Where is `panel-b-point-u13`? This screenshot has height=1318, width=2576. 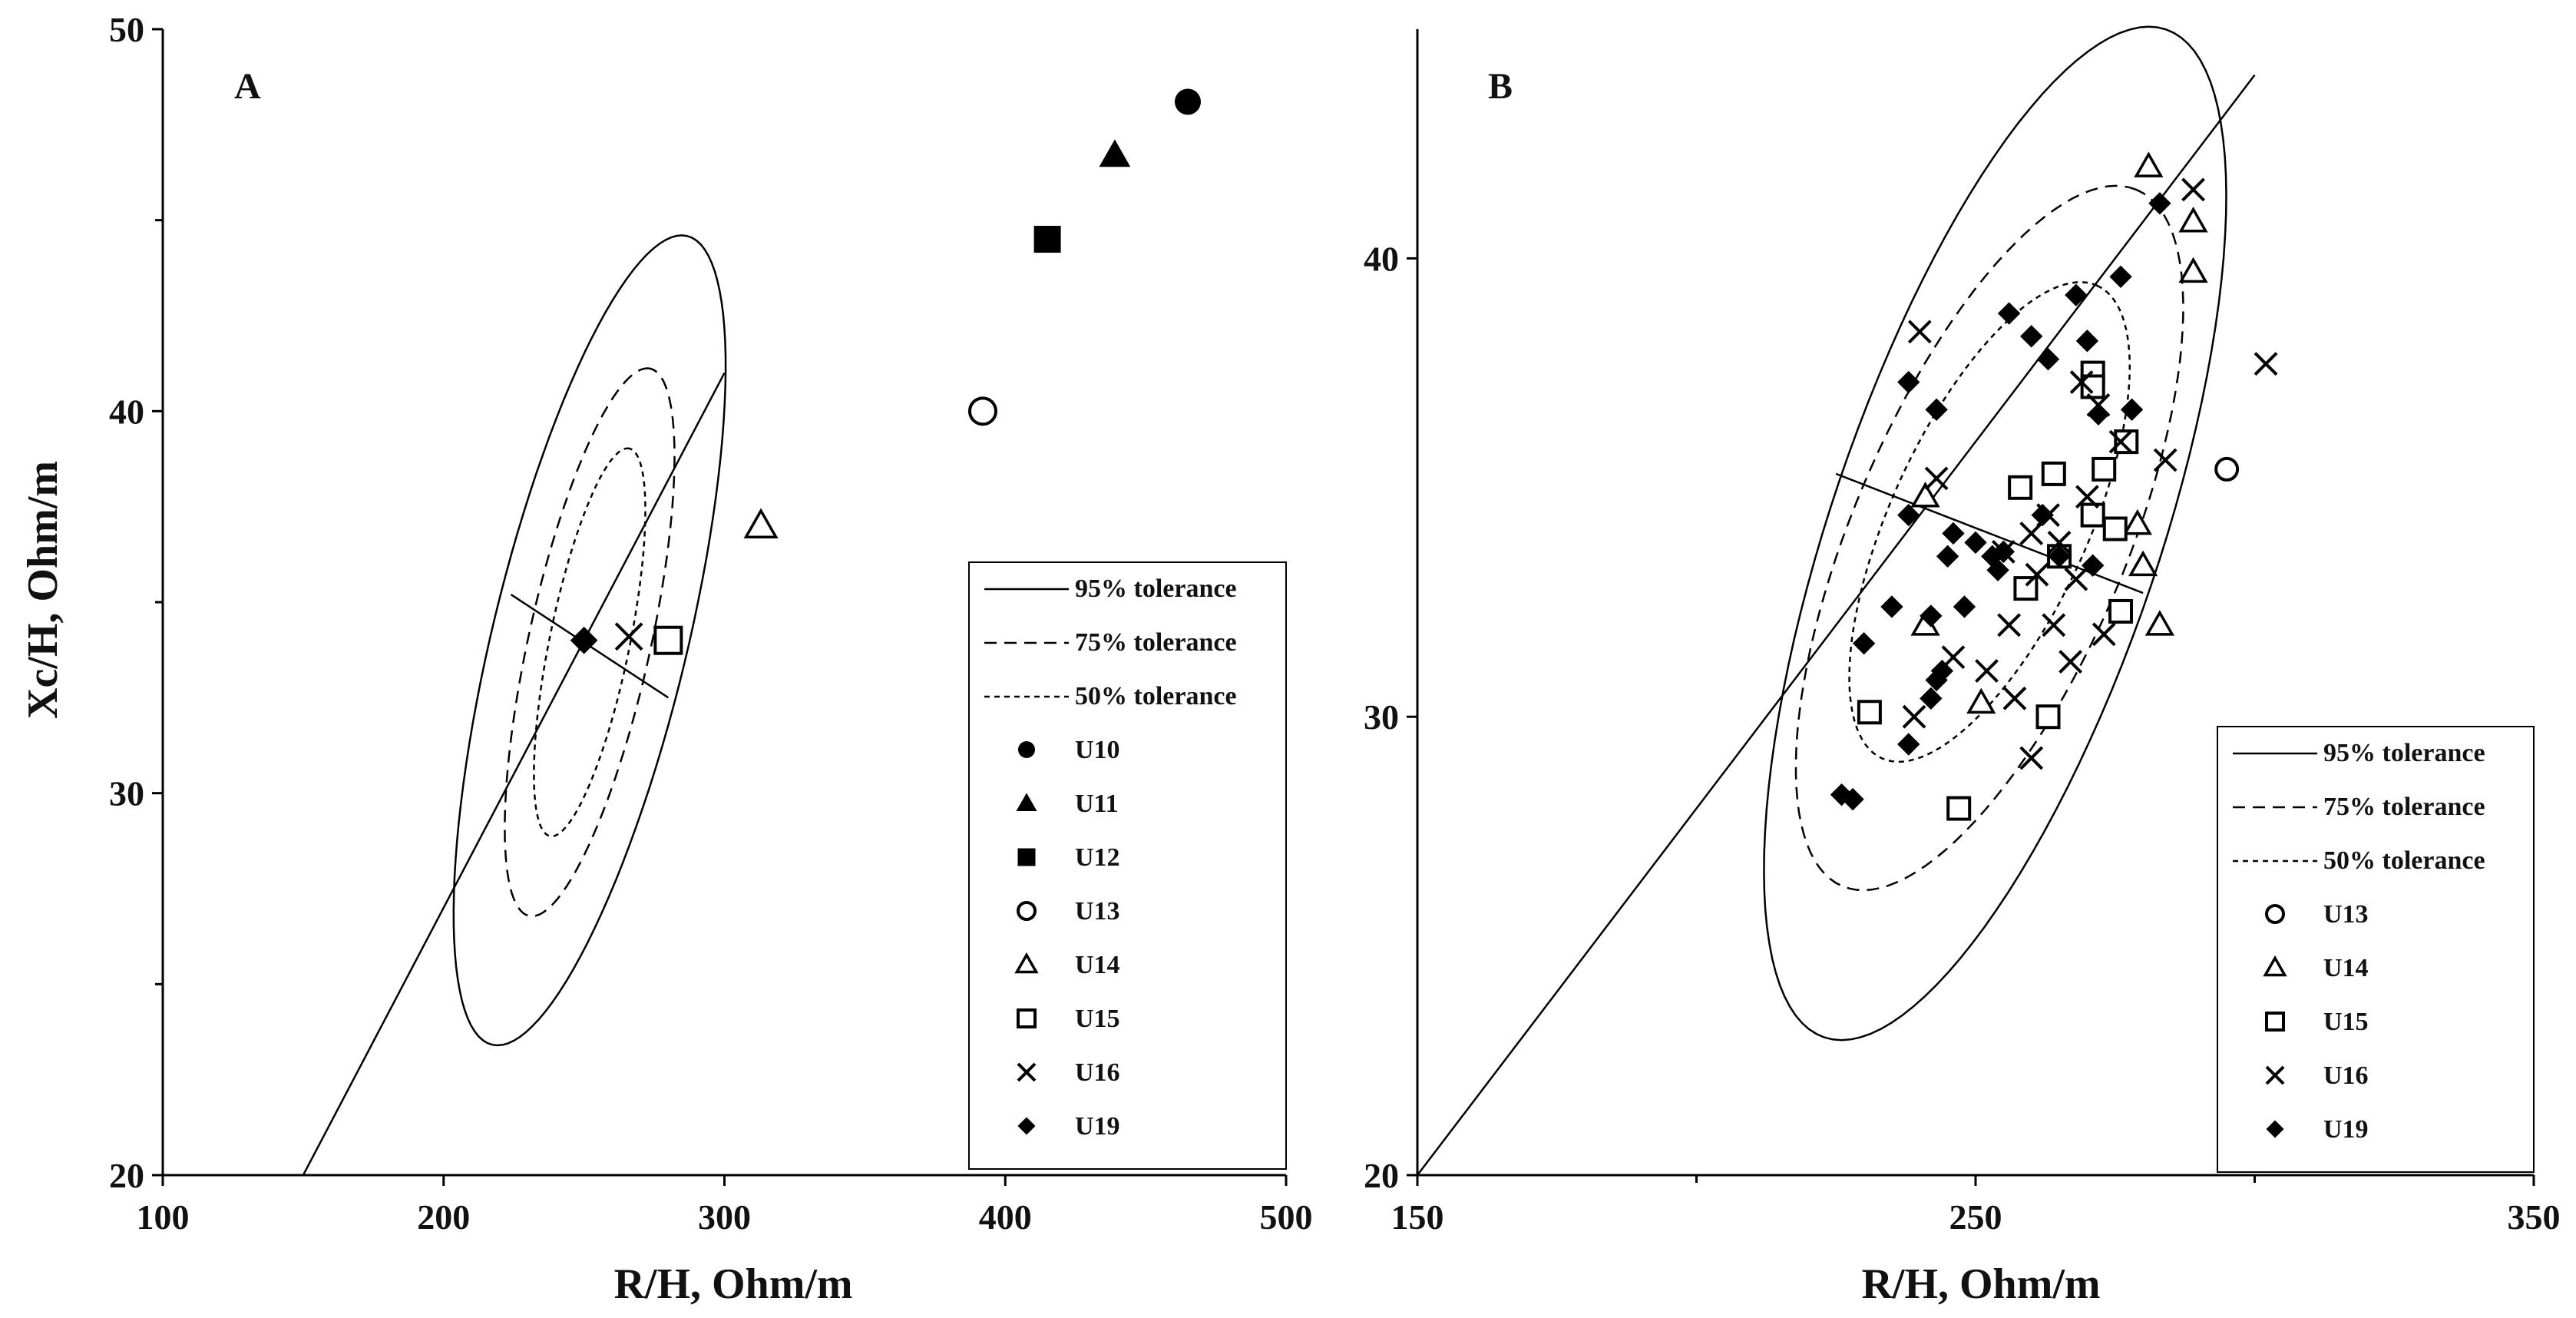 panel-b-point-u13 is located at coordinates (2227, 469).